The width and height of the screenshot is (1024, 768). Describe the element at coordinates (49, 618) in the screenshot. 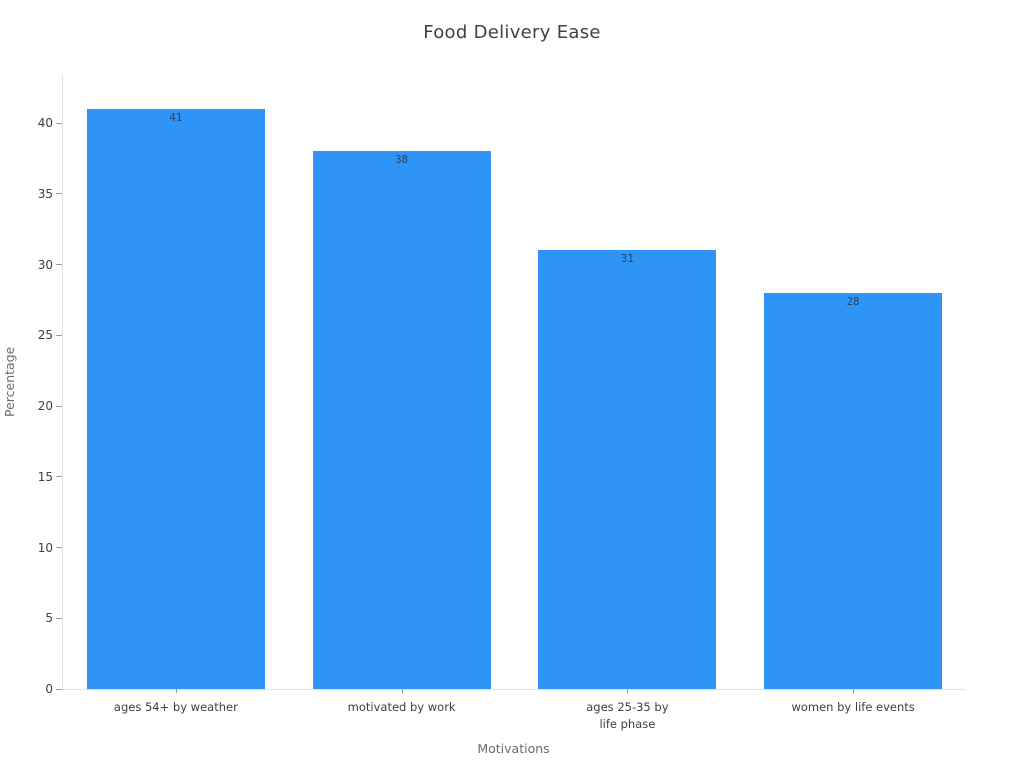

I see `y-tick-label: 5` at that location.